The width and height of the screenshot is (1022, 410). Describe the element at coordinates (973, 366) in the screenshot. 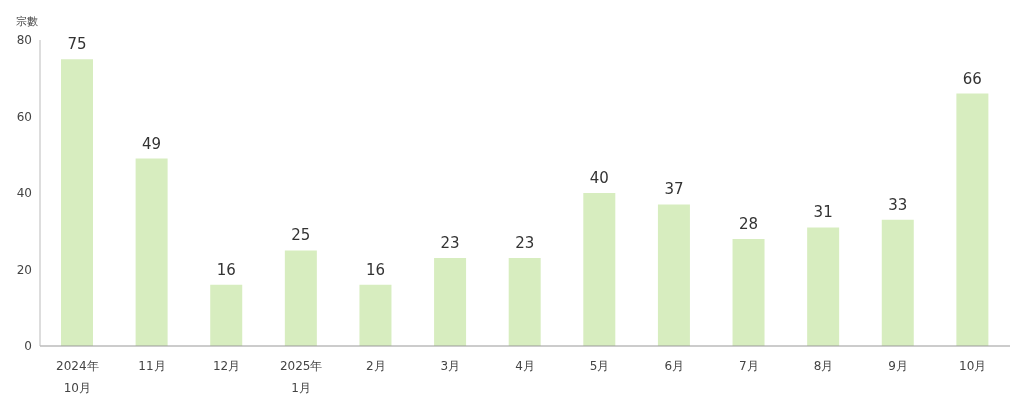

I see `x-tick-label: 10月` at that location.